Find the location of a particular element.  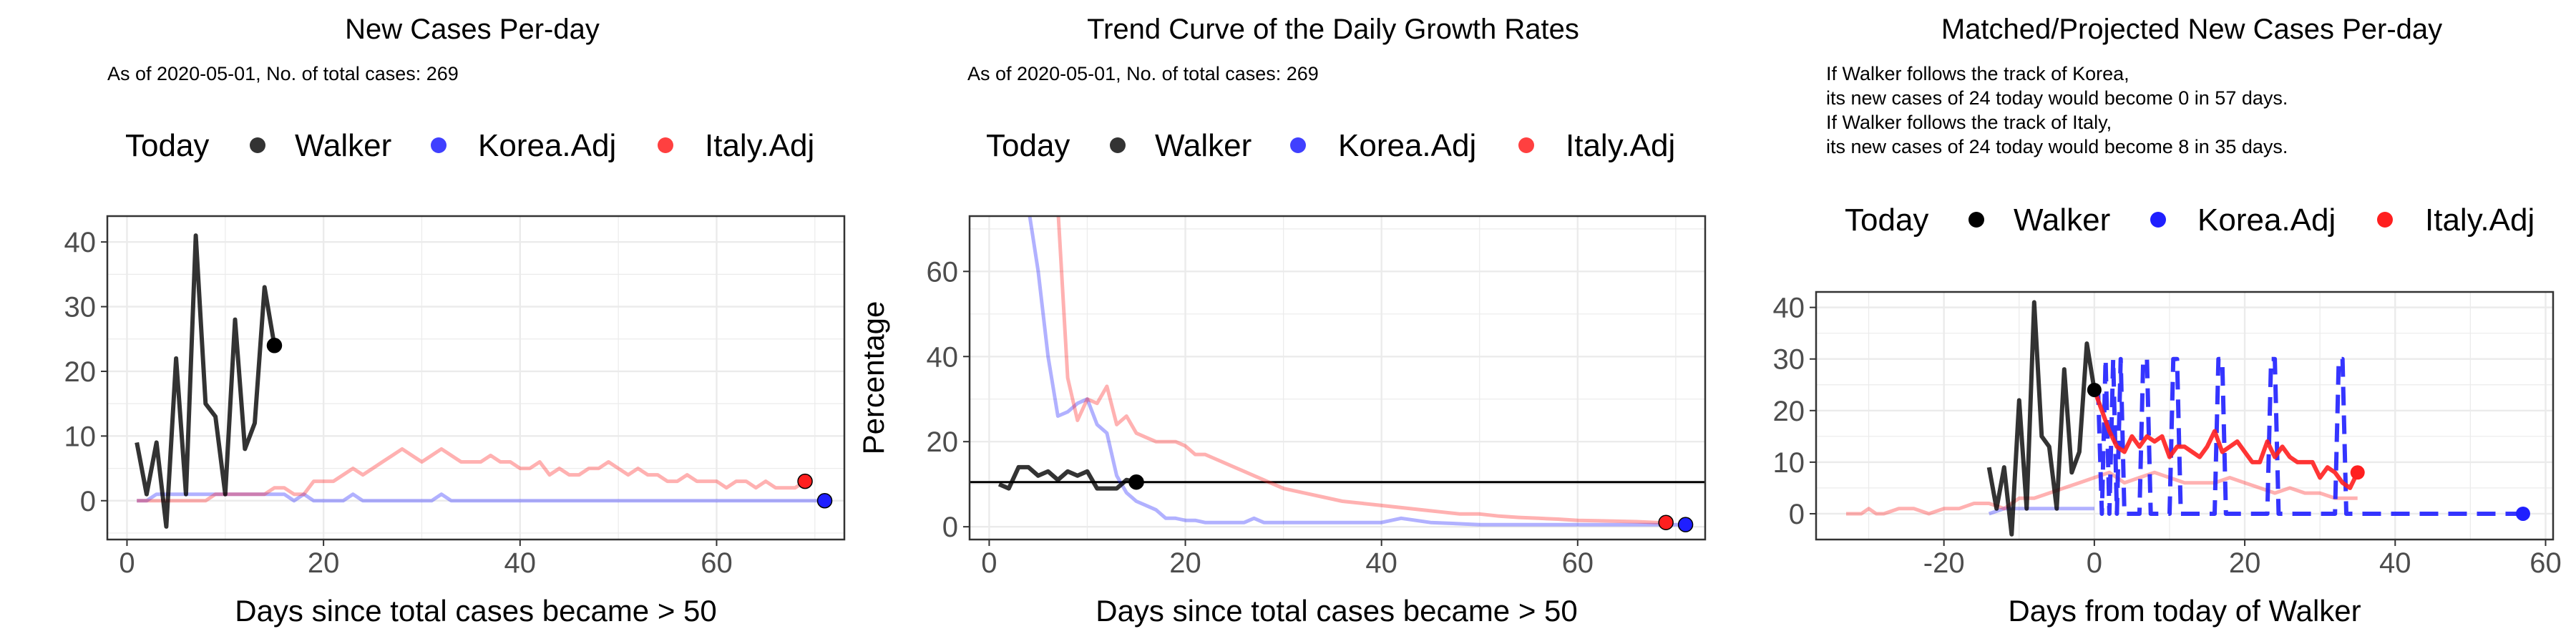

x-axis-label: Days from today of Walker is located at coordinates (2184, 611).